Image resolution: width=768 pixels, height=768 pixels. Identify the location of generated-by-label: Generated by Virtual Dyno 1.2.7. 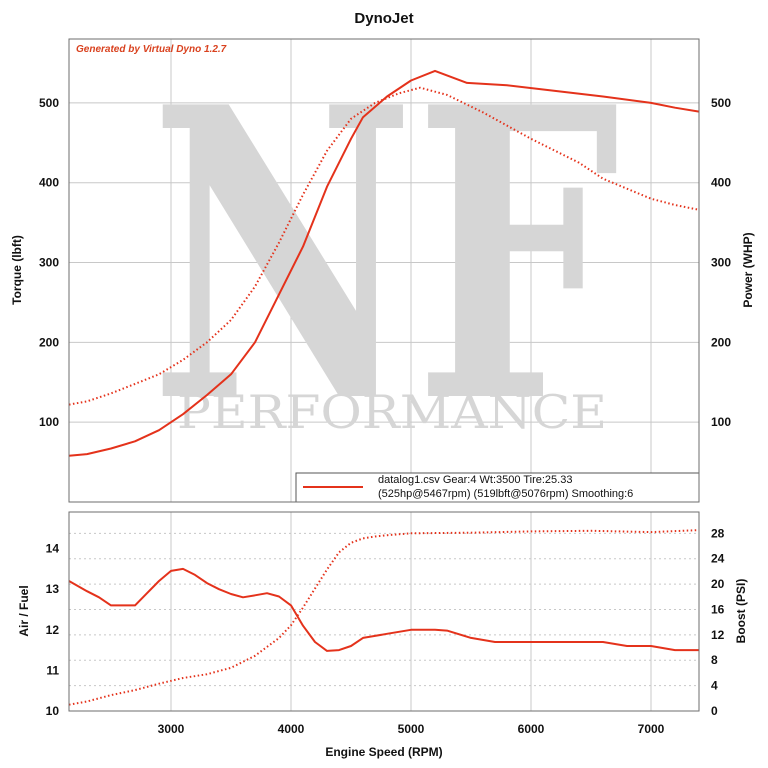
(151, 49).